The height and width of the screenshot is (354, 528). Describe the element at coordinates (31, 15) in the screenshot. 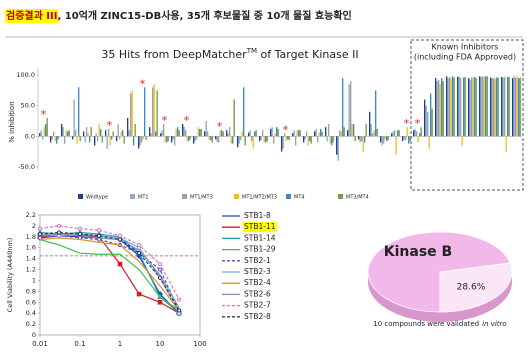

I see `header-highlight-text: 검증결과 III` at that location.